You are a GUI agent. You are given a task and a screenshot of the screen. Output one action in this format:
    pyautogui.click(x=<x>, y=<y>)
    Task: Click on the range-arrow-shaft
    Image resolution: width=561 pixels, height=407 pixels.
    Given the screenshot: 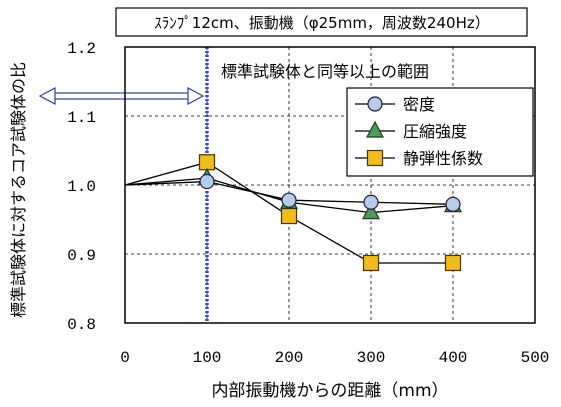 What is the action you would take?
    pyautogui.click(x=121, y=96)
    